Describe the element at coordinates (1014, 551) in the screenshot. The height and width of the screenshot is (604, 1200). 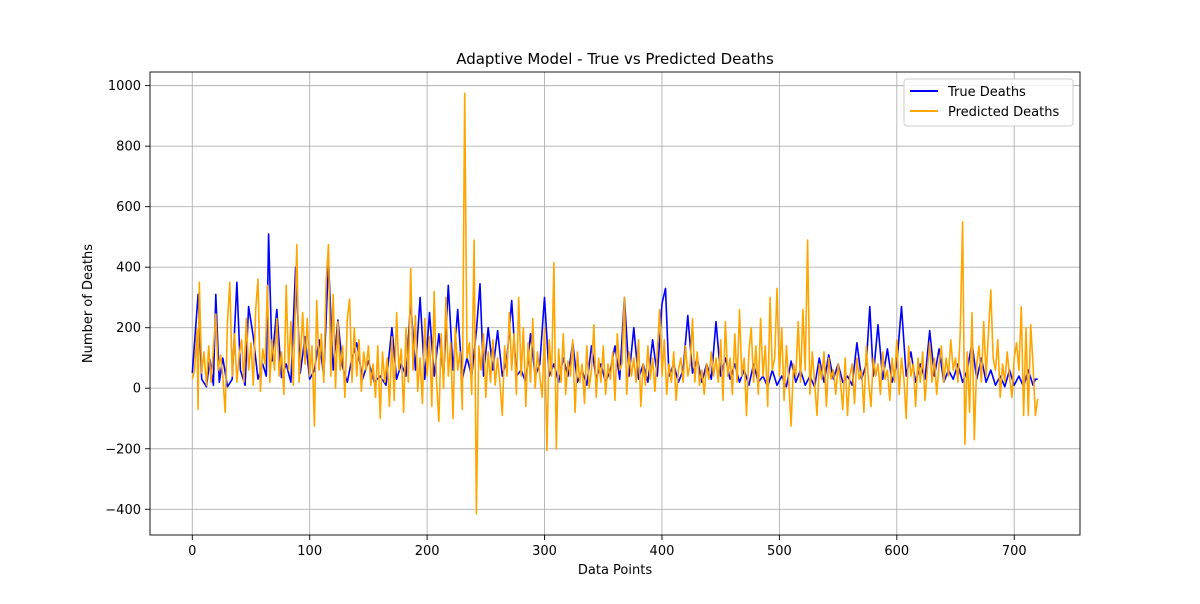
I see `x-tick-label: 700` at that location.